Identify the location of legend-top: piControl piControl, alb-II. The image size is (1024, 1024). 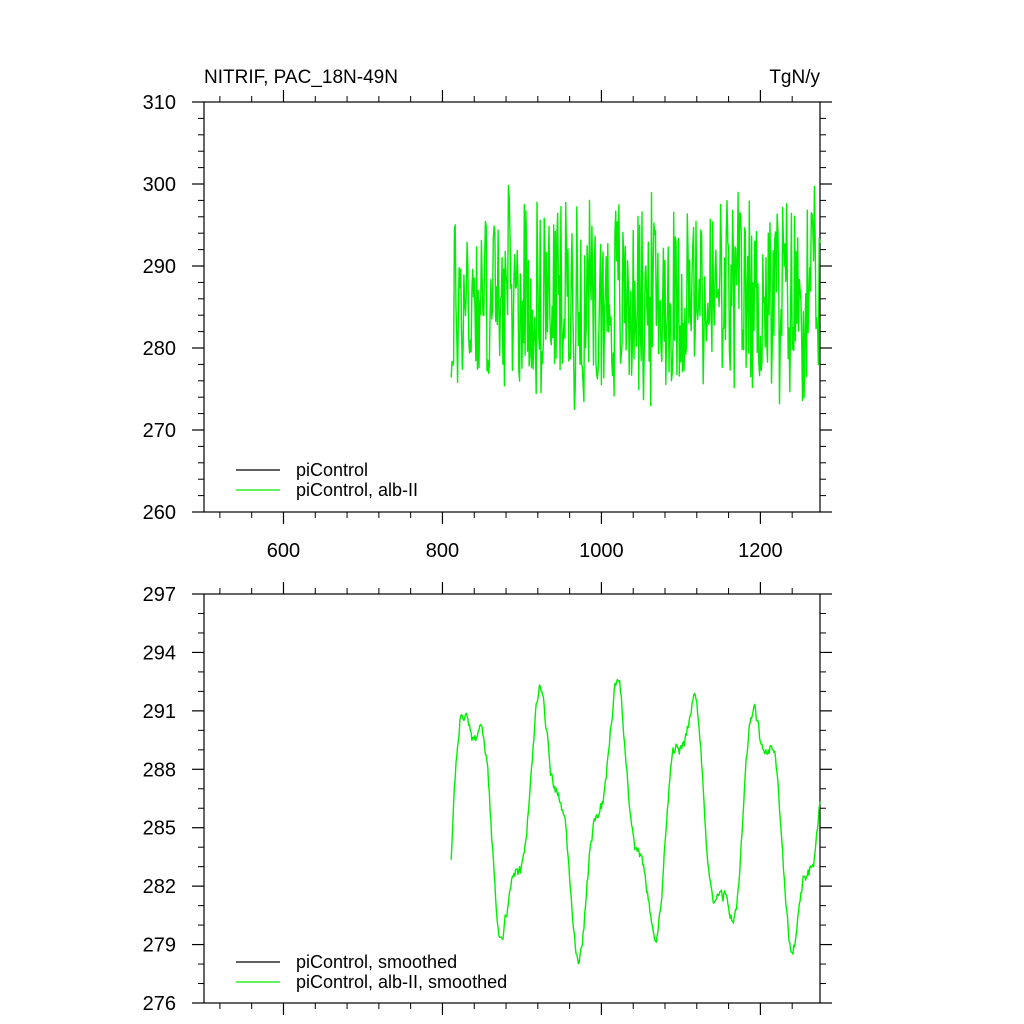
(327, 480).